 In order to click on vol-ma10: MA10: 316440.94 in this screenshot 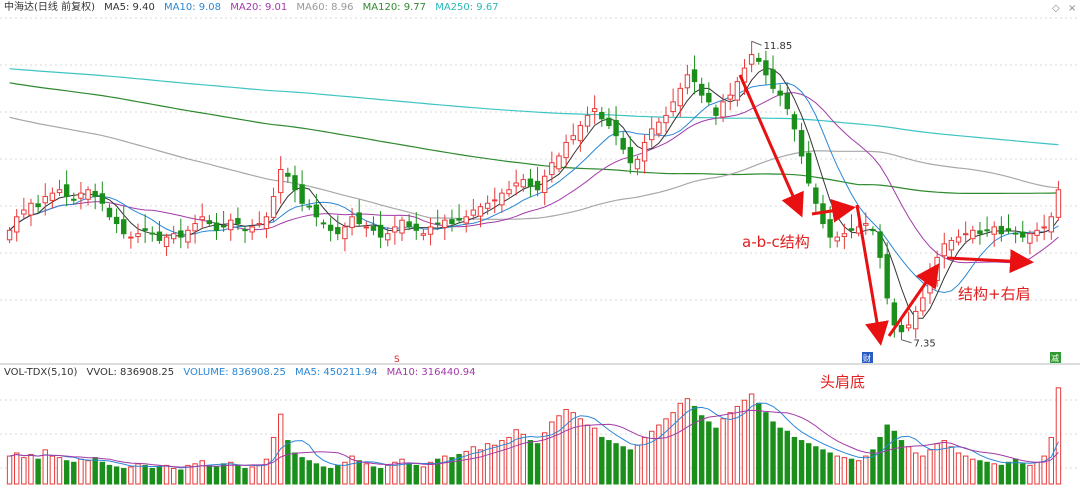, I will do `click(431, 372)`.